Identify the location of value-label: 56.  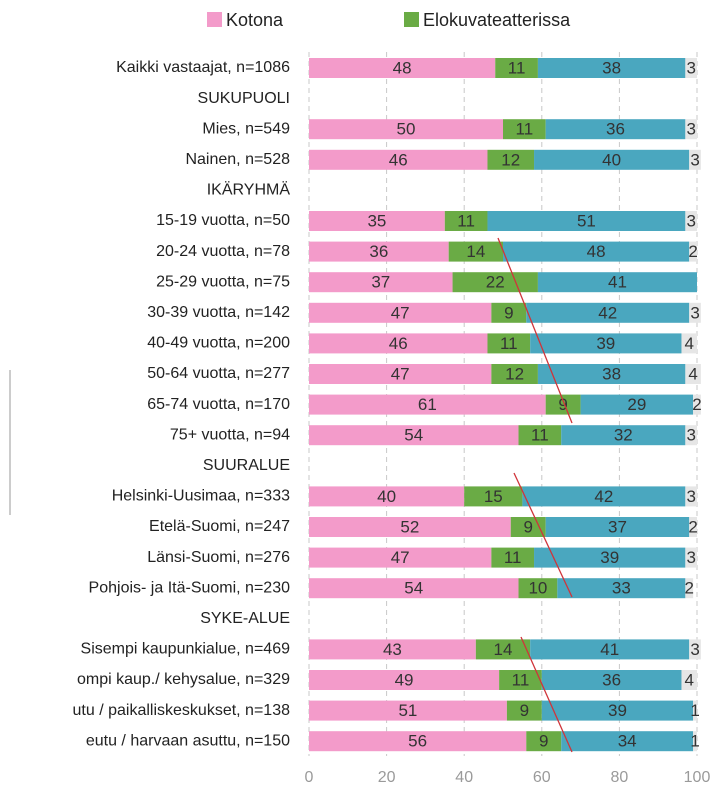
(417, 741).